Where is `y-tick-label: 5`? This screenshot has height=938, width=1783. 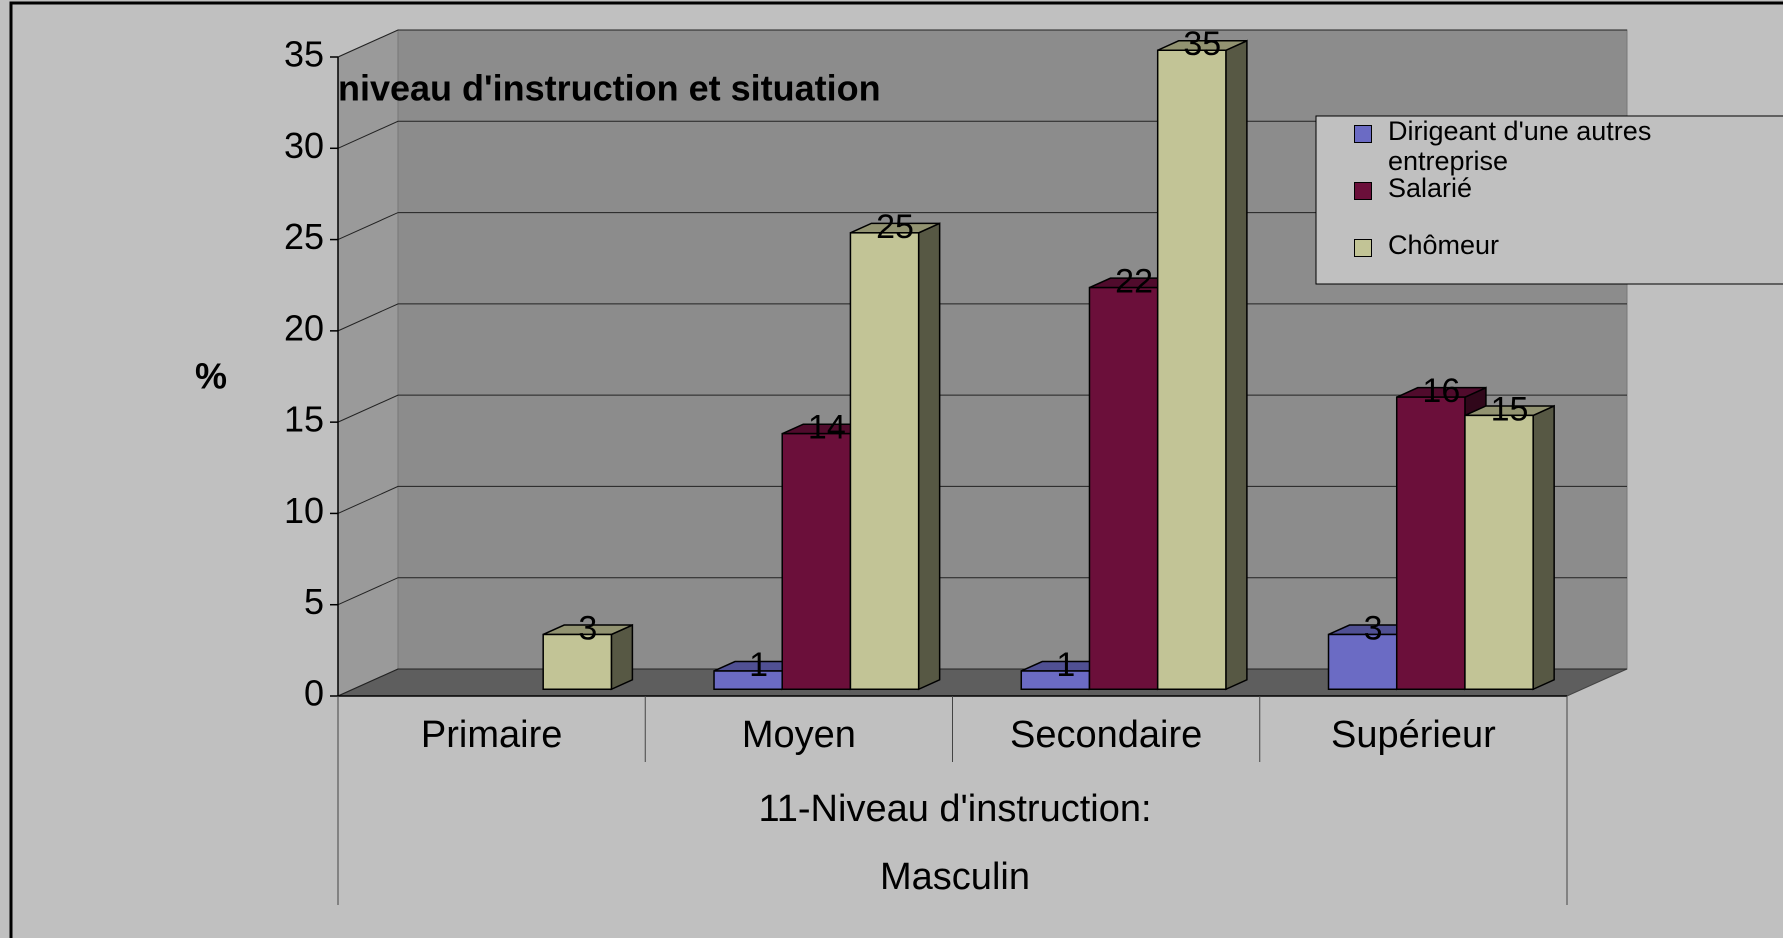
y-tick-label: 5 is located at coordinates (314, 601).